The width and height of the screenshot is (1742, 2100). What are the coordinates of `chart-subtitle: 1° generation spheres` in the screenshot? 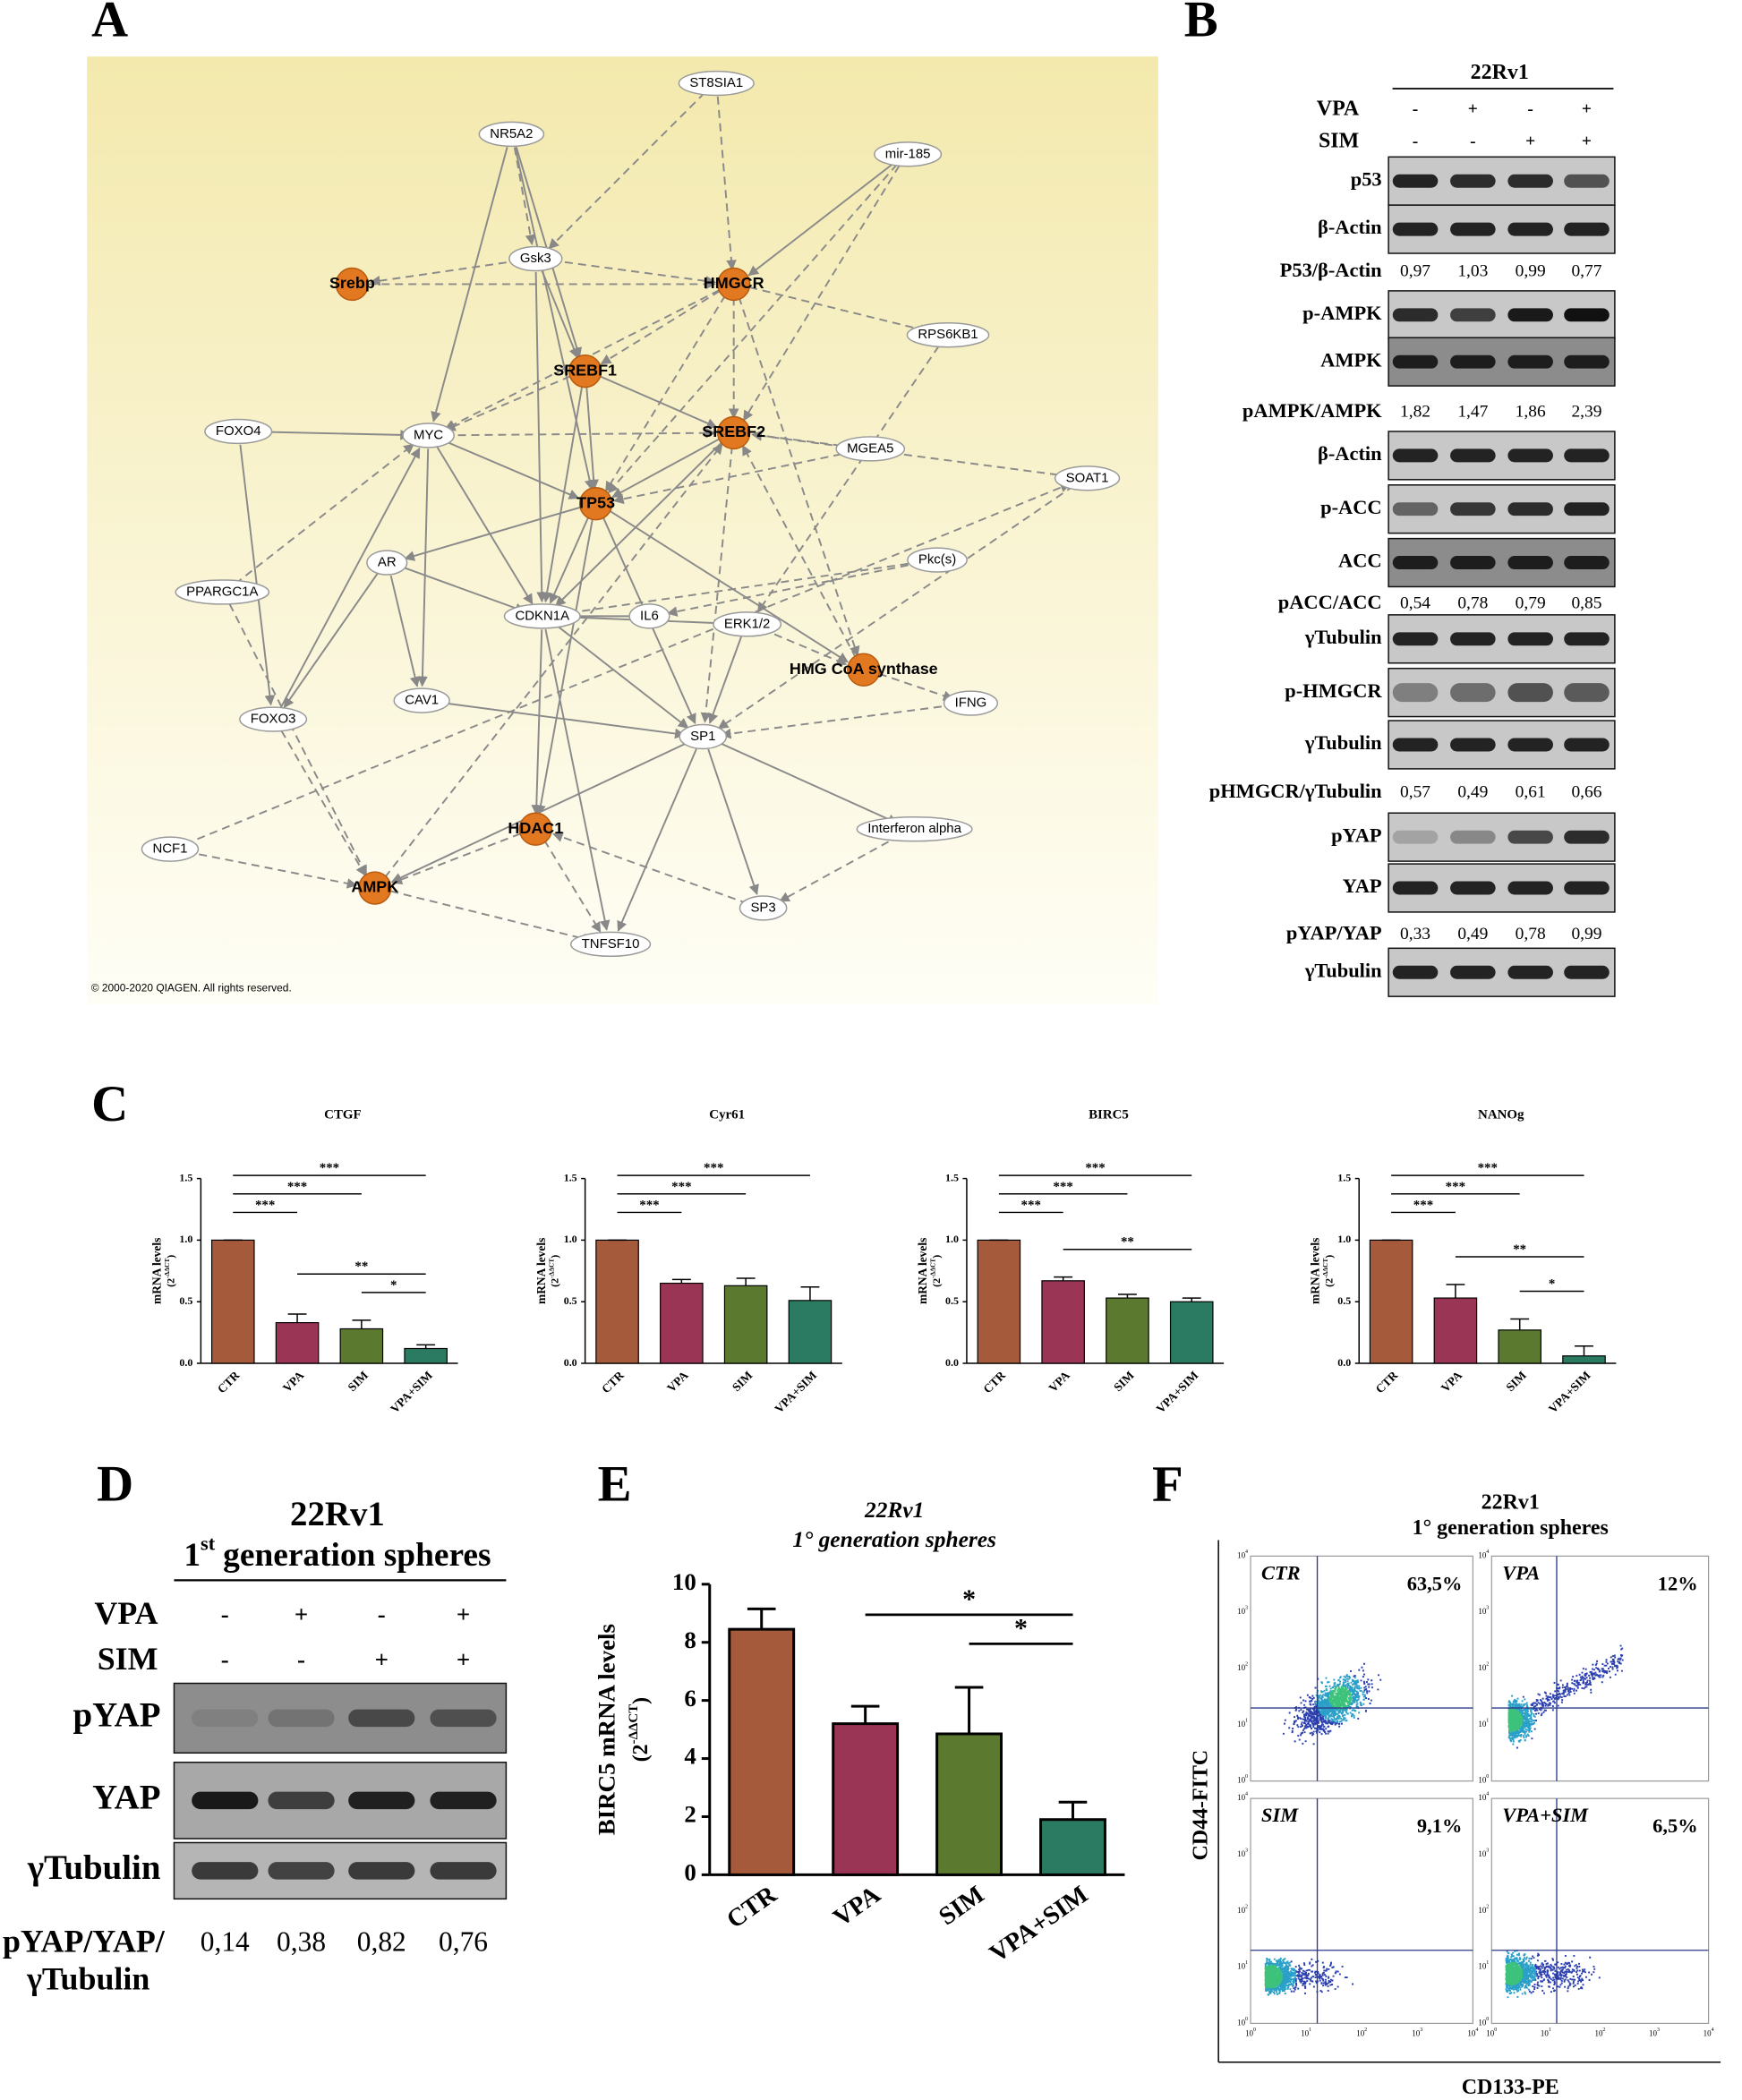 It's located at (894, 1539).